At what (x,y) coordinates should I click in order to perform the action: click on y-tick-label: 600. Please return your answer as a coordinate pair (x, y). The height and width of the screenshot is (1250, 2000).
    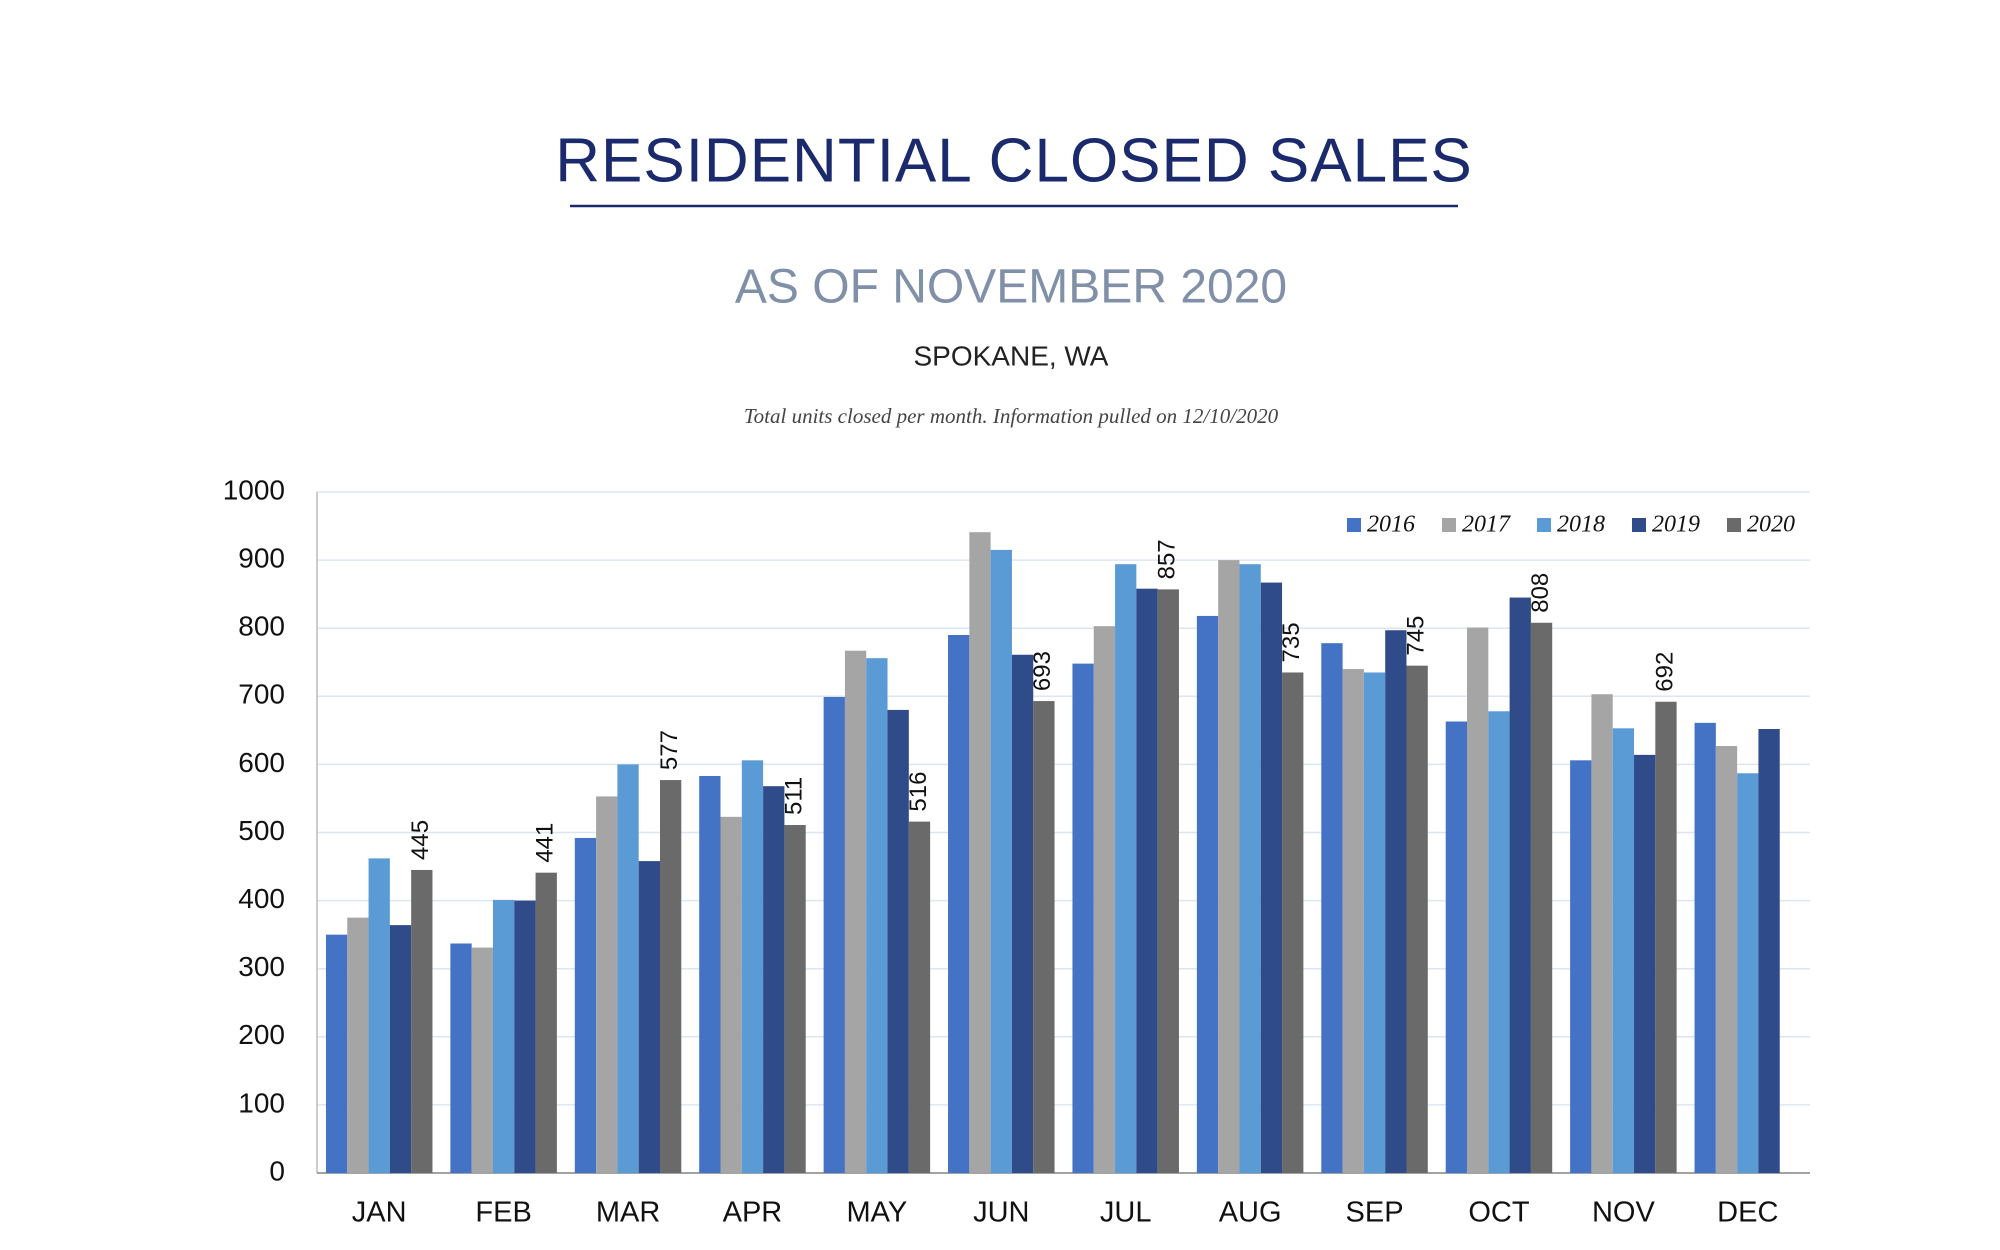
    Looking at the image, I should click on (261, 762).